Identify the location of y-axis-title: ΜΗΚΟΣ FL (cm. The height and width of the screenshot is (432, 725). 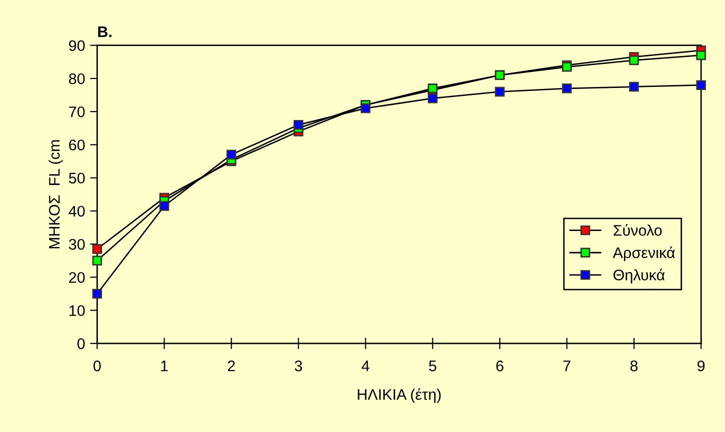
(55, 194).